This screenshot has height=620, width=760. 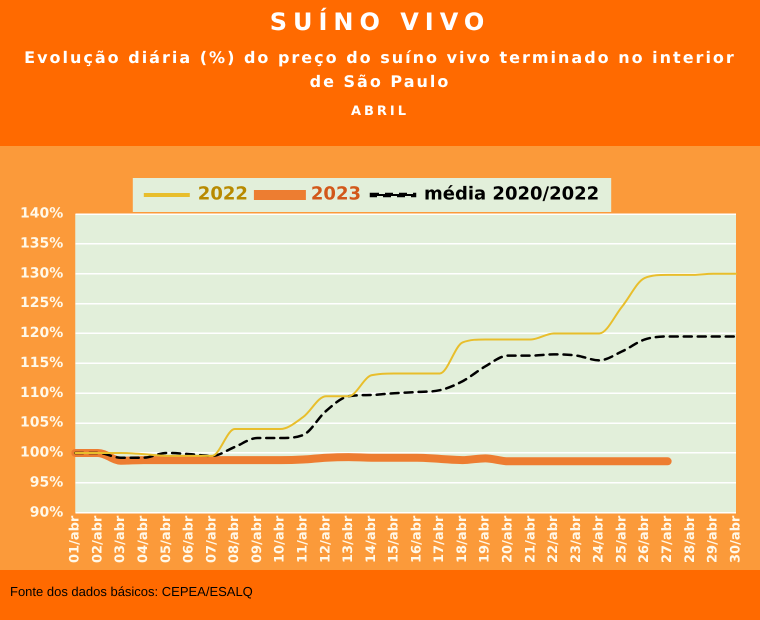 What do you see at coordinates (47, 482) in the screenshot?
I see `y-tick-label: 95%` at bounding box center [47, 482].